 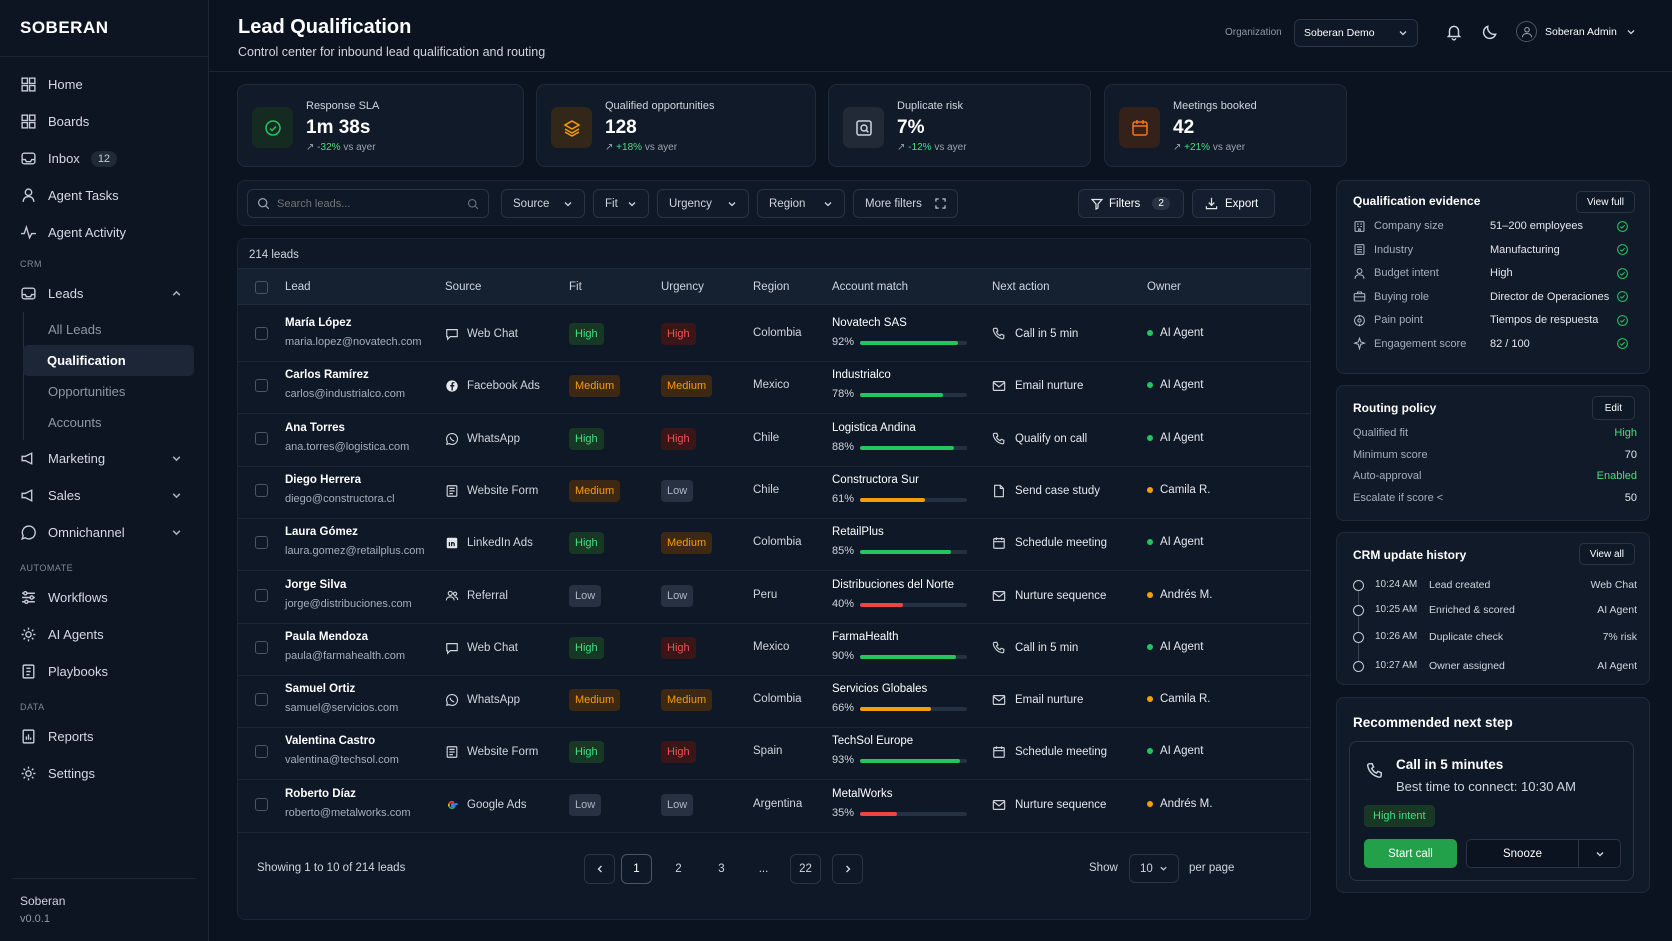 What do you see at coordinates (1046, 491) in the screenshot?
I see `next-action: Send case study` at bounding box center [1046, 491].